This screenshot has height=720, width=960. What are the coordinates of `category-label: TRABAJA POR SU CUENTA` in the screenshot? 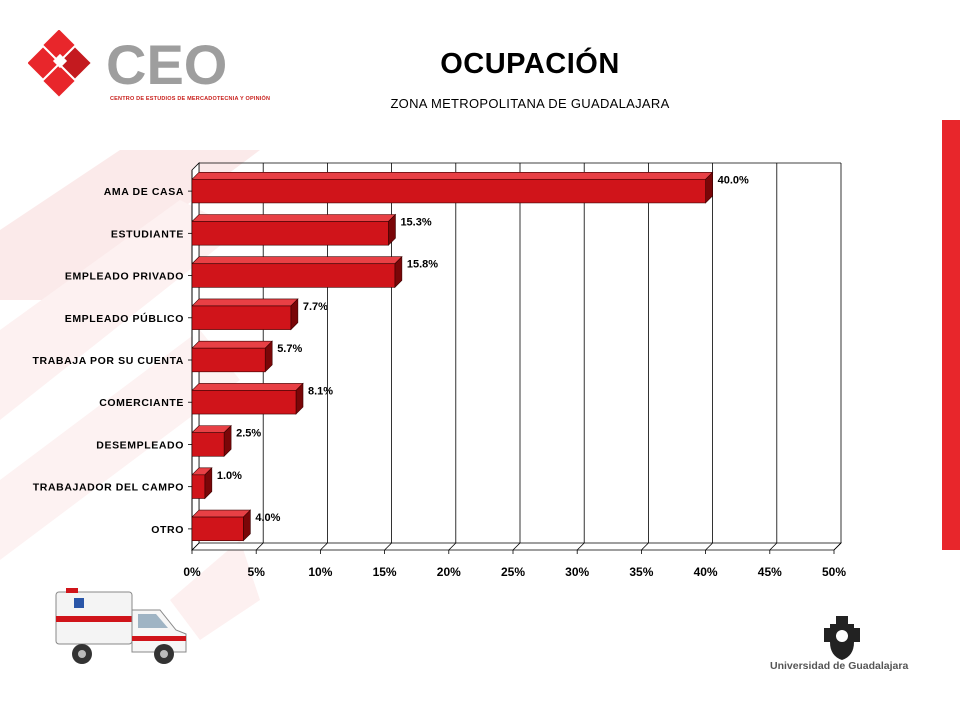 It's located at (108, 361).